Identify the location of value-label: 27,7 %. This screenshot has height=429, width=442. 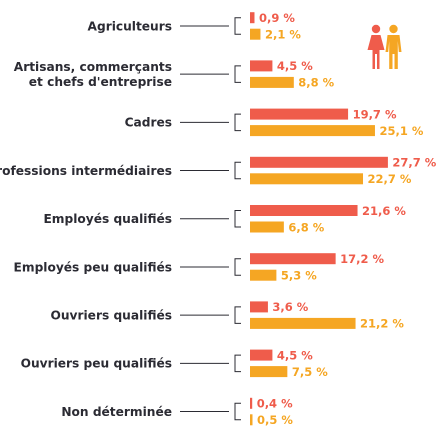
(414, 163).